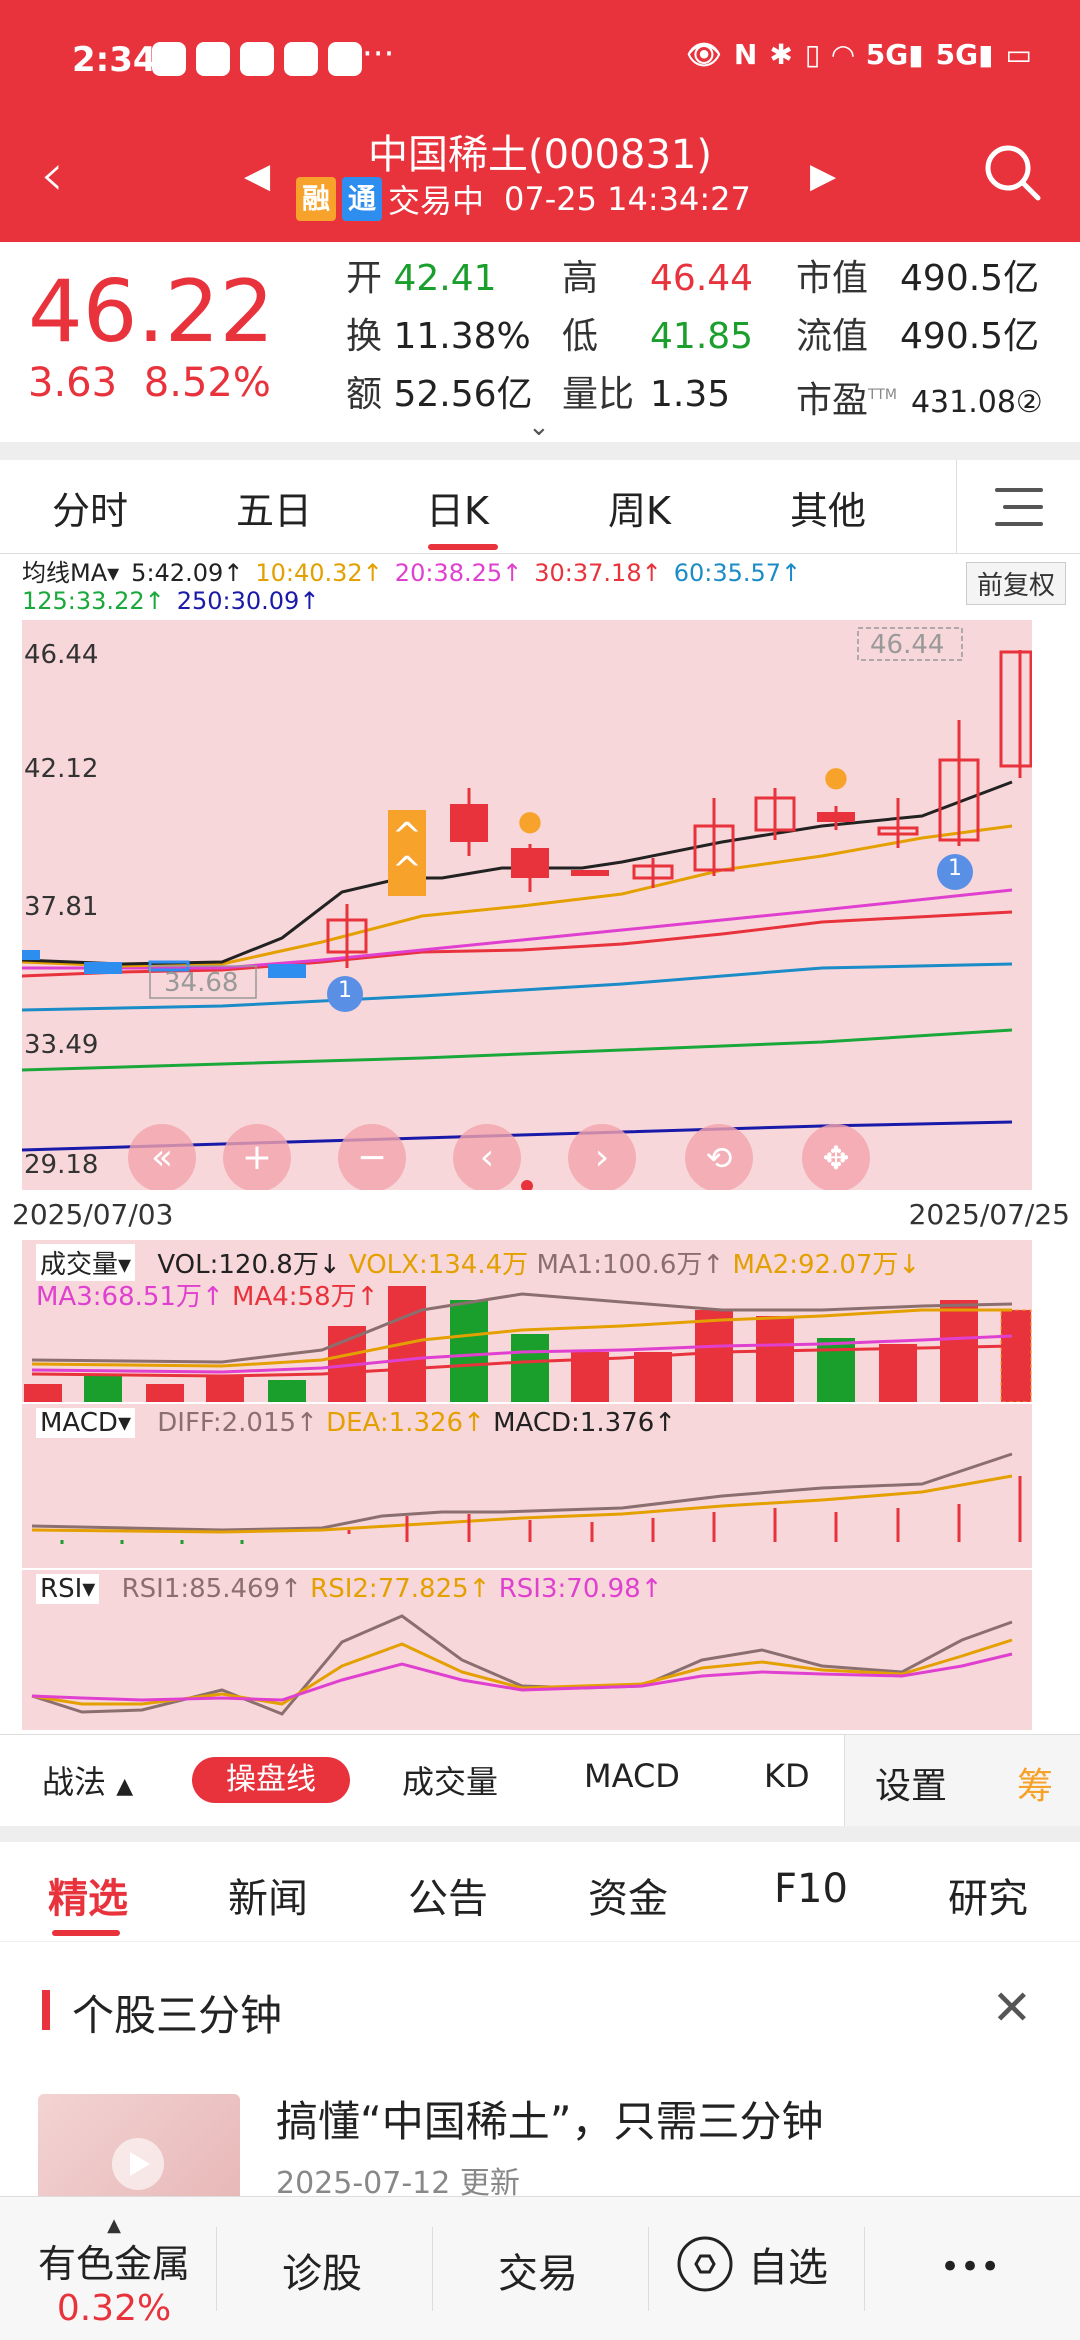 Image resolution: width=1080 pixels, height=2340 pixels. Describe the element at coordinates (271, 1780) in the screenshot. I see `caopan-button: 操盘线` at that location.